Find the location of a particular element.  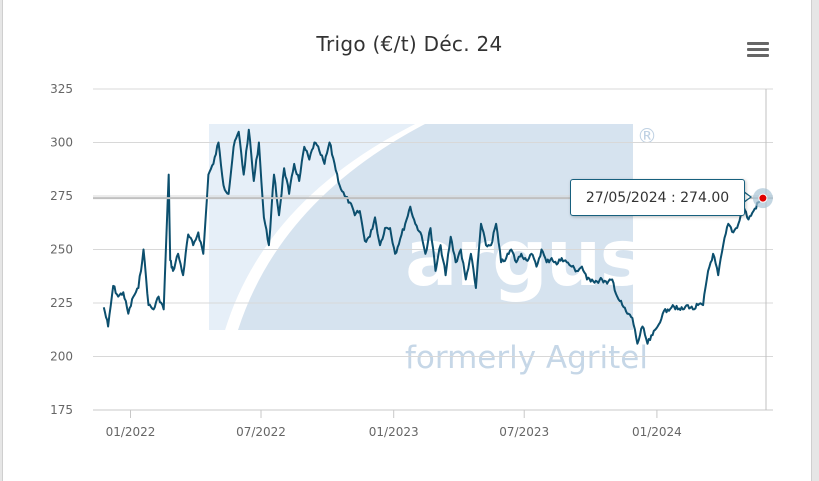

svg-text: formerly Agritel is located at coordinates (526, 358).